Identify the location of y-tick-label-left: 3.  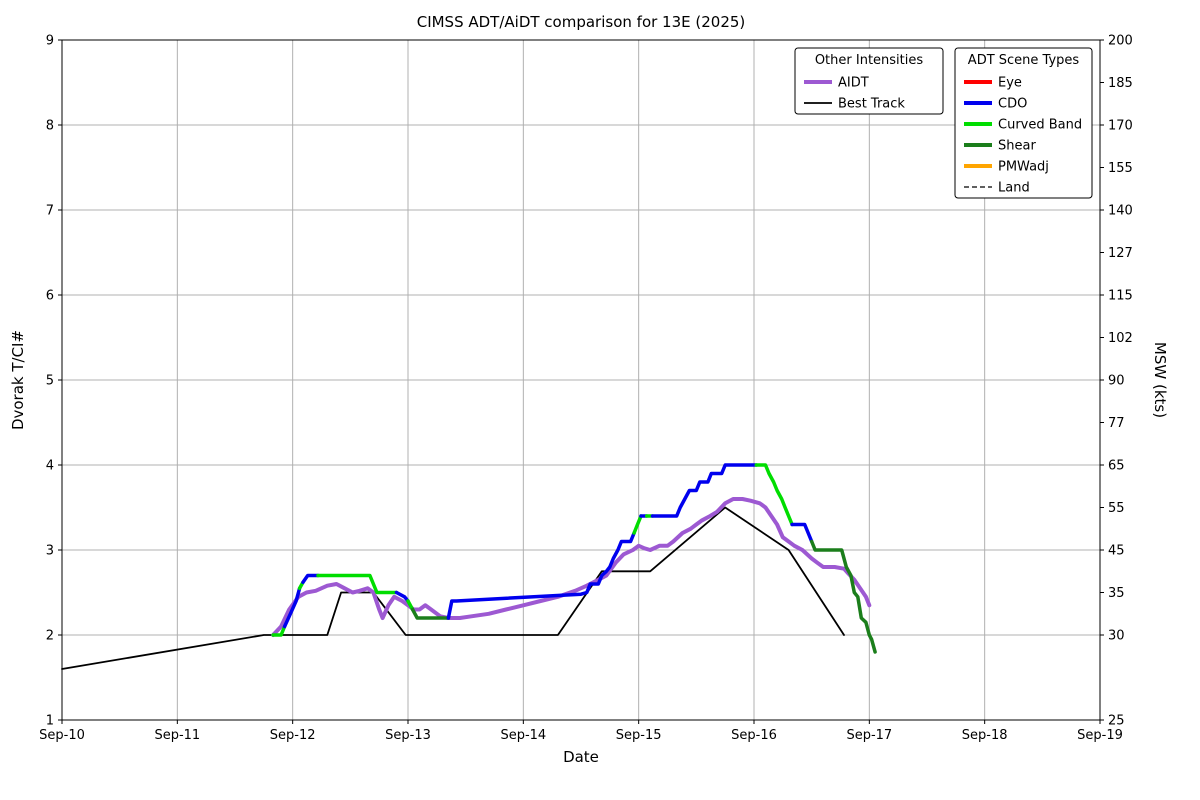
(50, 551).